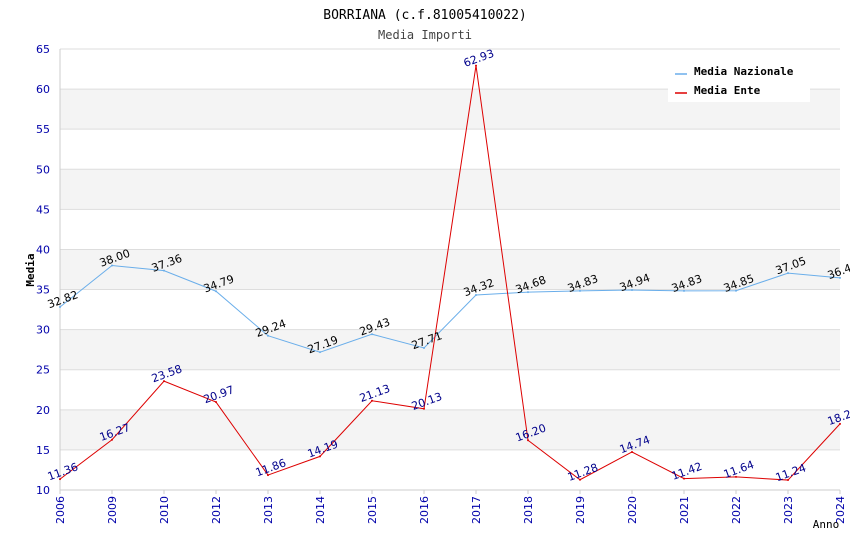 This screenshot has height=550, width=850. Describe the element at coordinates (43, 490) in the screenshot. I see `y-tick-label: 10` at that location.